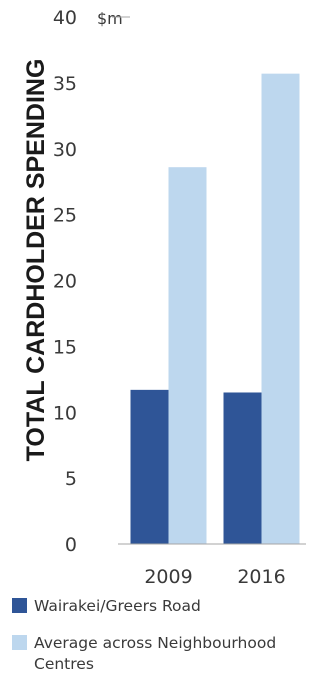  What do you see at coordinates (65, 413) in the screenshot?
I see `y-tick-label: 10` at bounding box center [65, 413].